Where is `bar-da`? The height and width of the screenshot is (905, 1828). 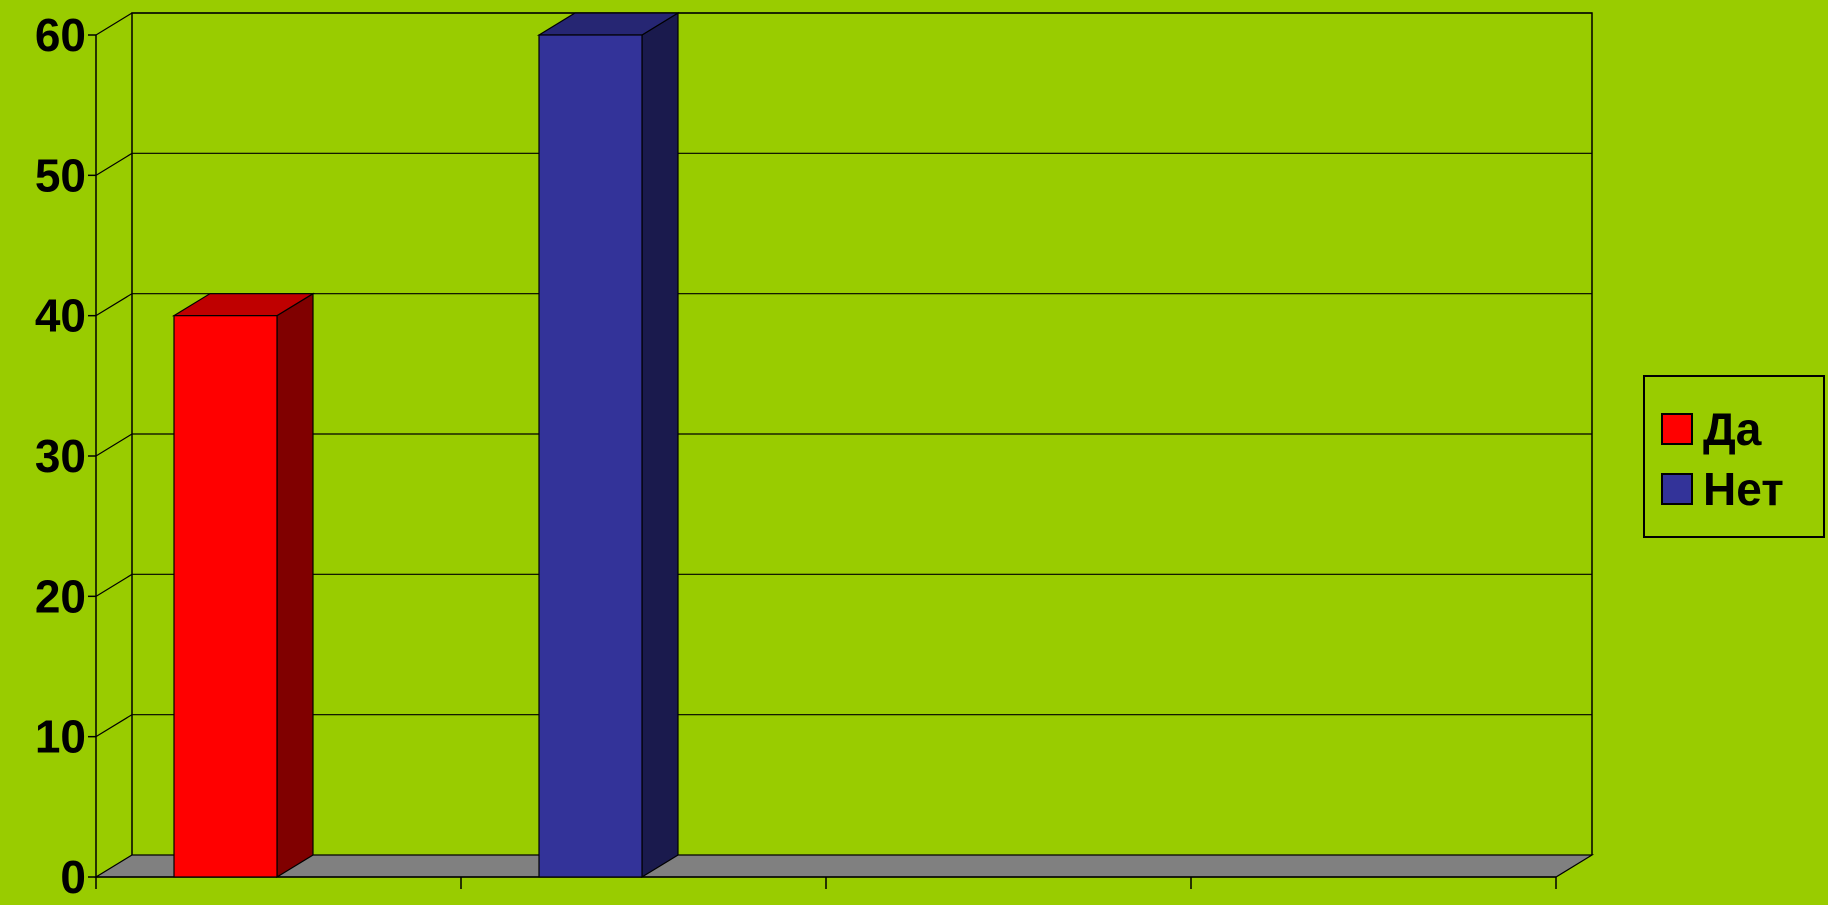 bar-da is located at coordinates (243, 585).